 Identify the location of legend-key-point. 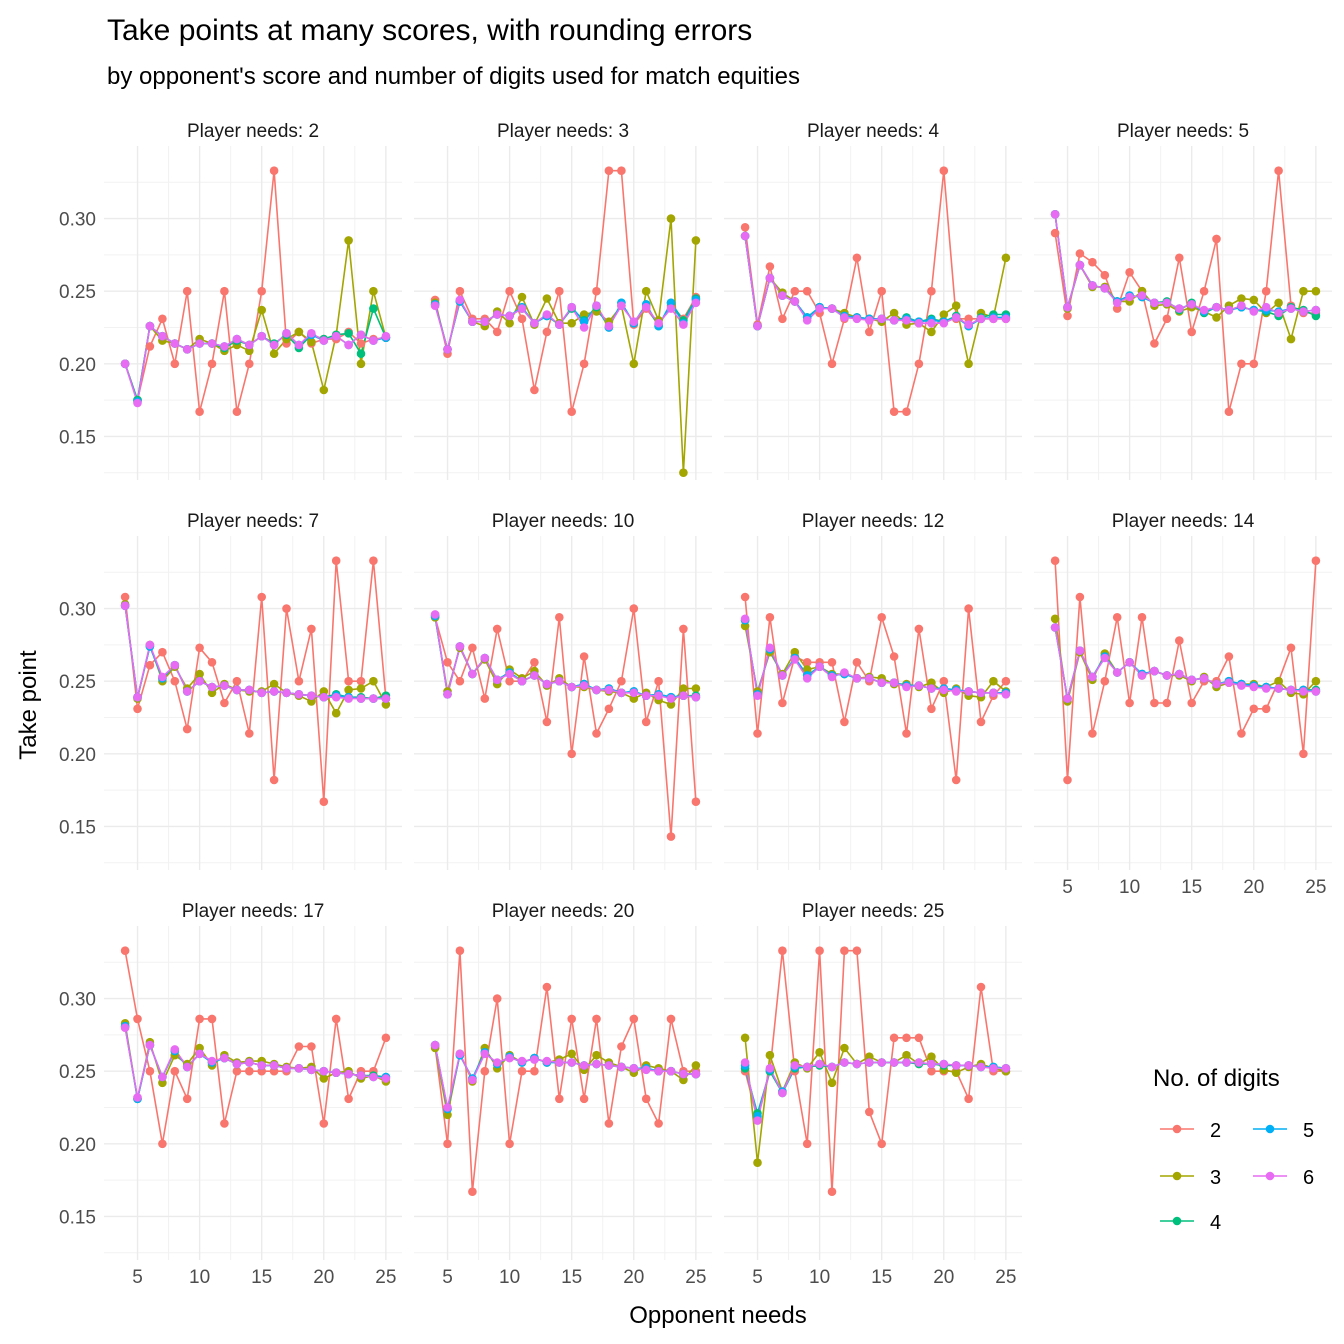
(1177, 1176).